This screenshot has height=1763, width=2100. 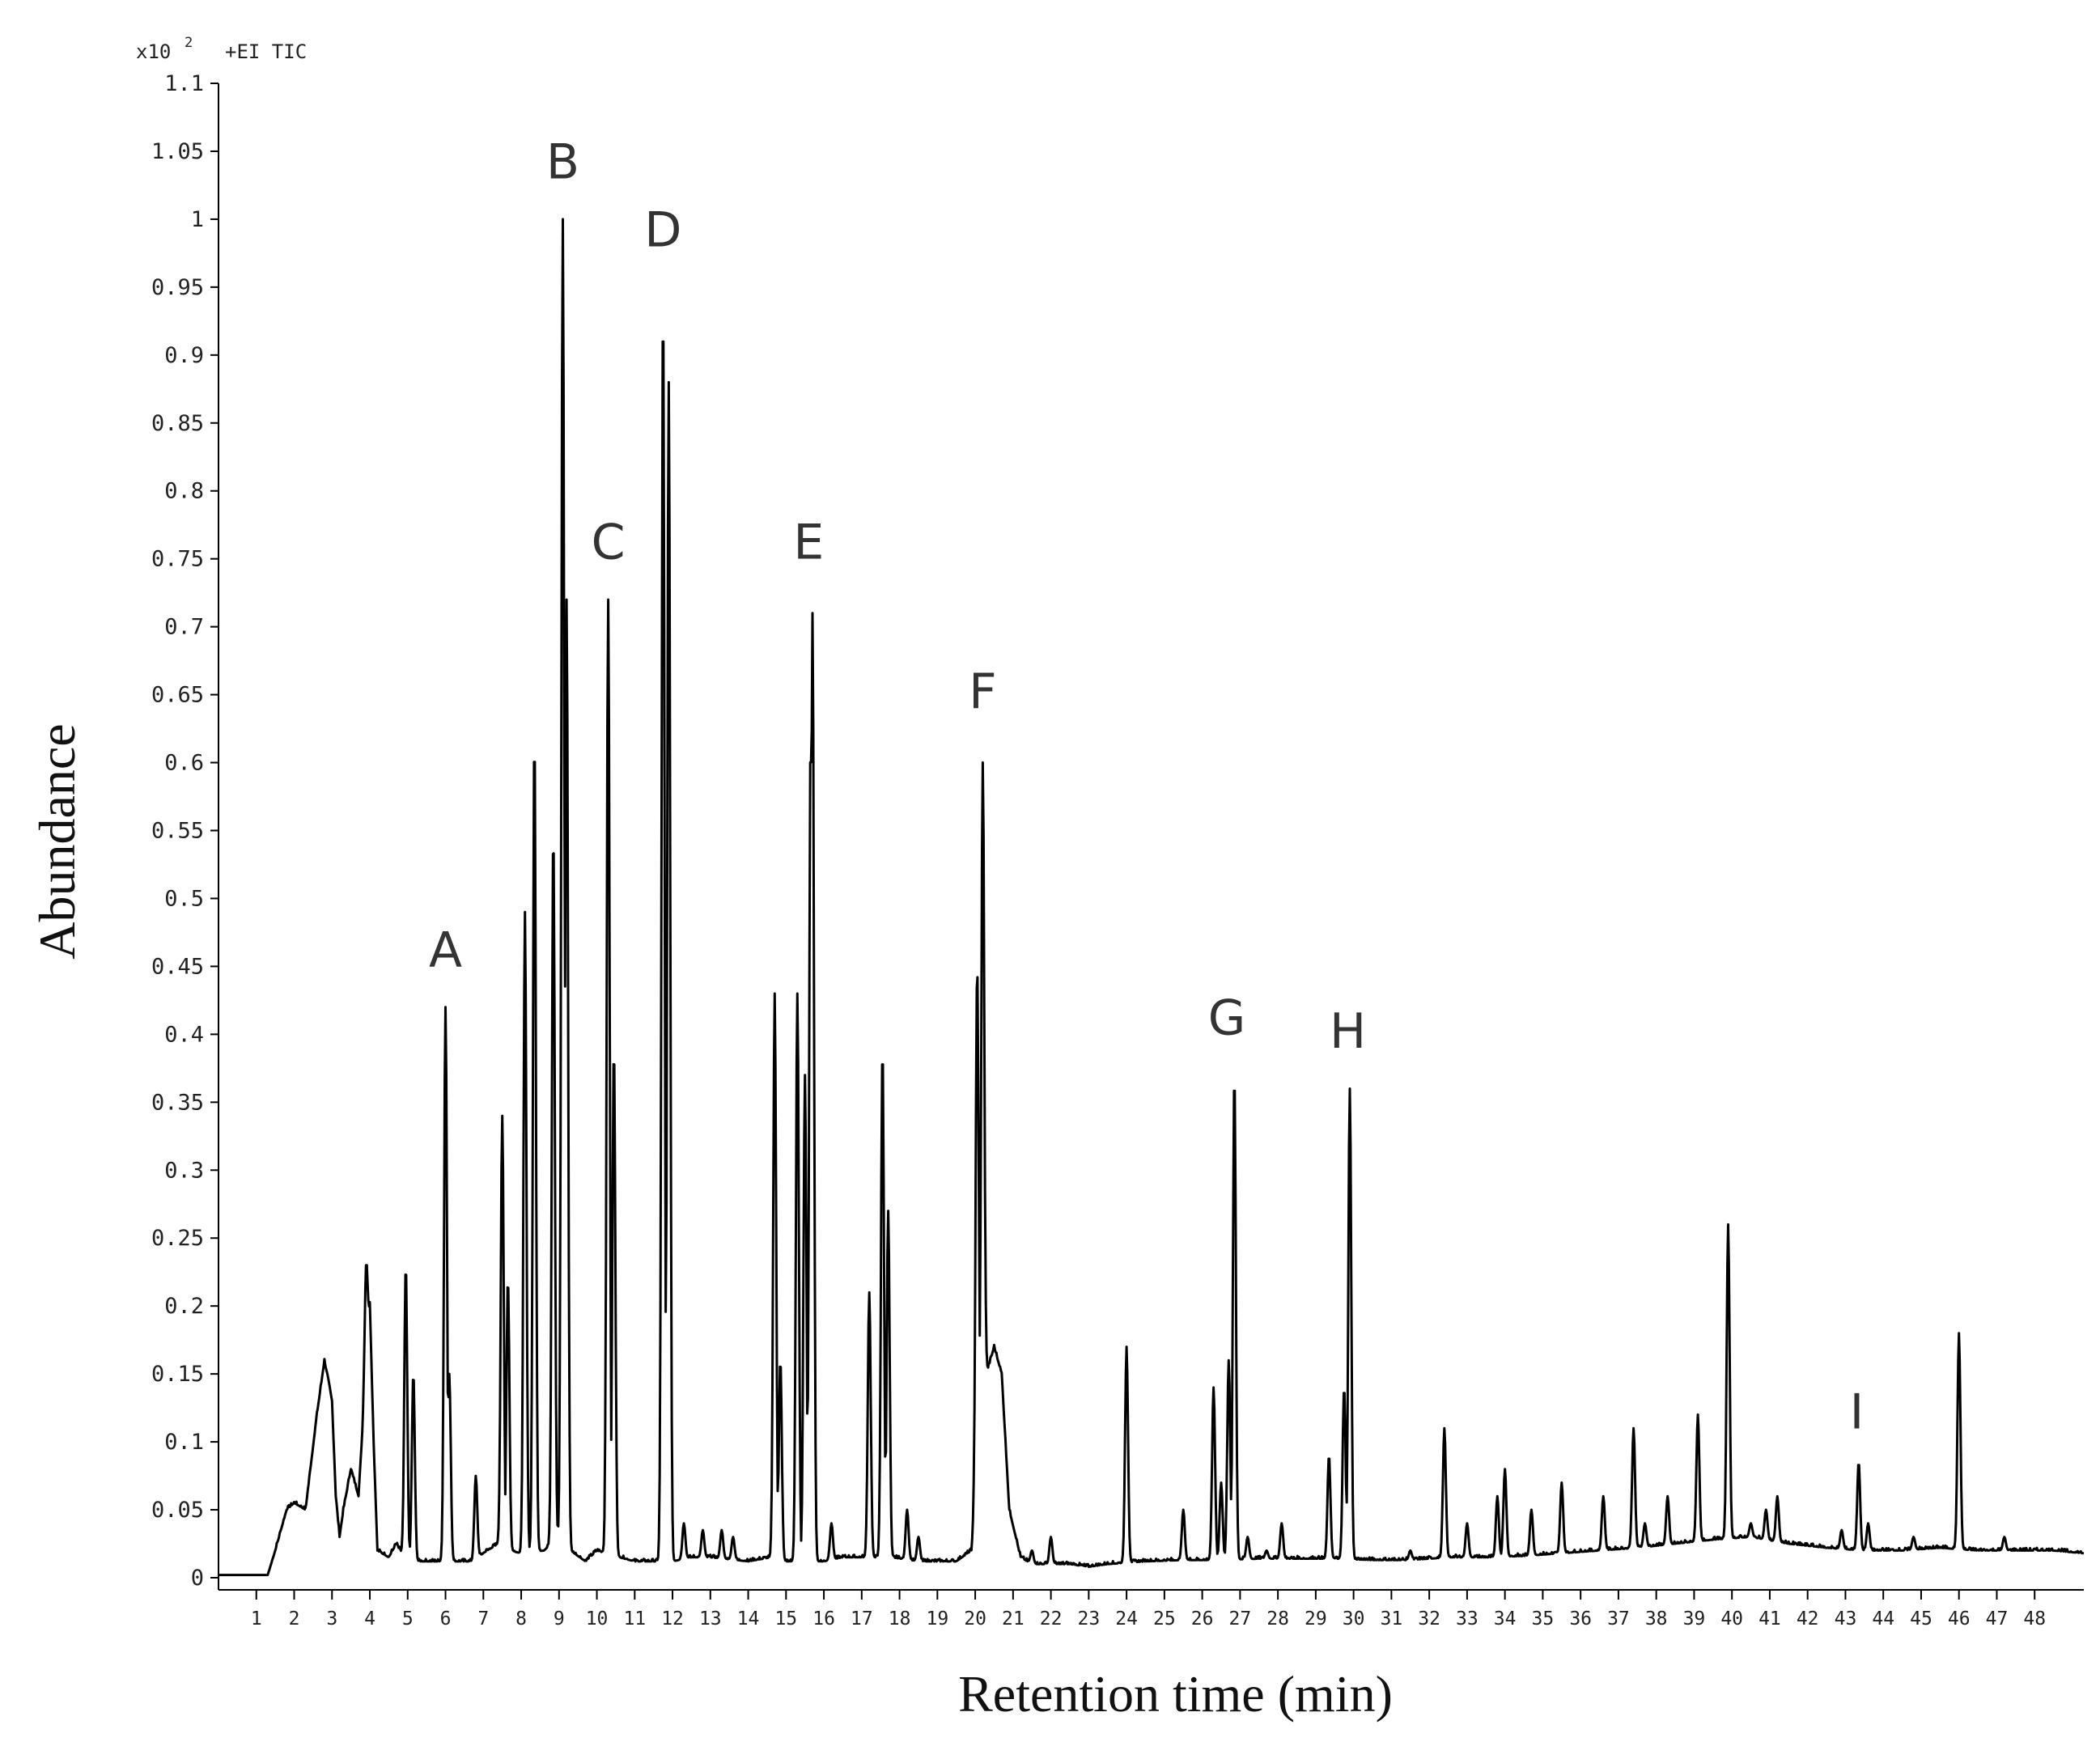 What do you see at coordinates (634, 1619) in the screenshot?
I see `x-tick-label: 11` at bounding box center [634, 1619].